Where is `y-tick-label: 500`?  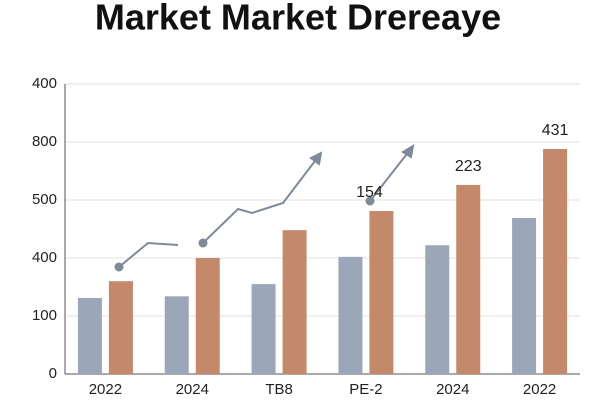
y-tick-label: 500 is located at coordinates (44, 199).